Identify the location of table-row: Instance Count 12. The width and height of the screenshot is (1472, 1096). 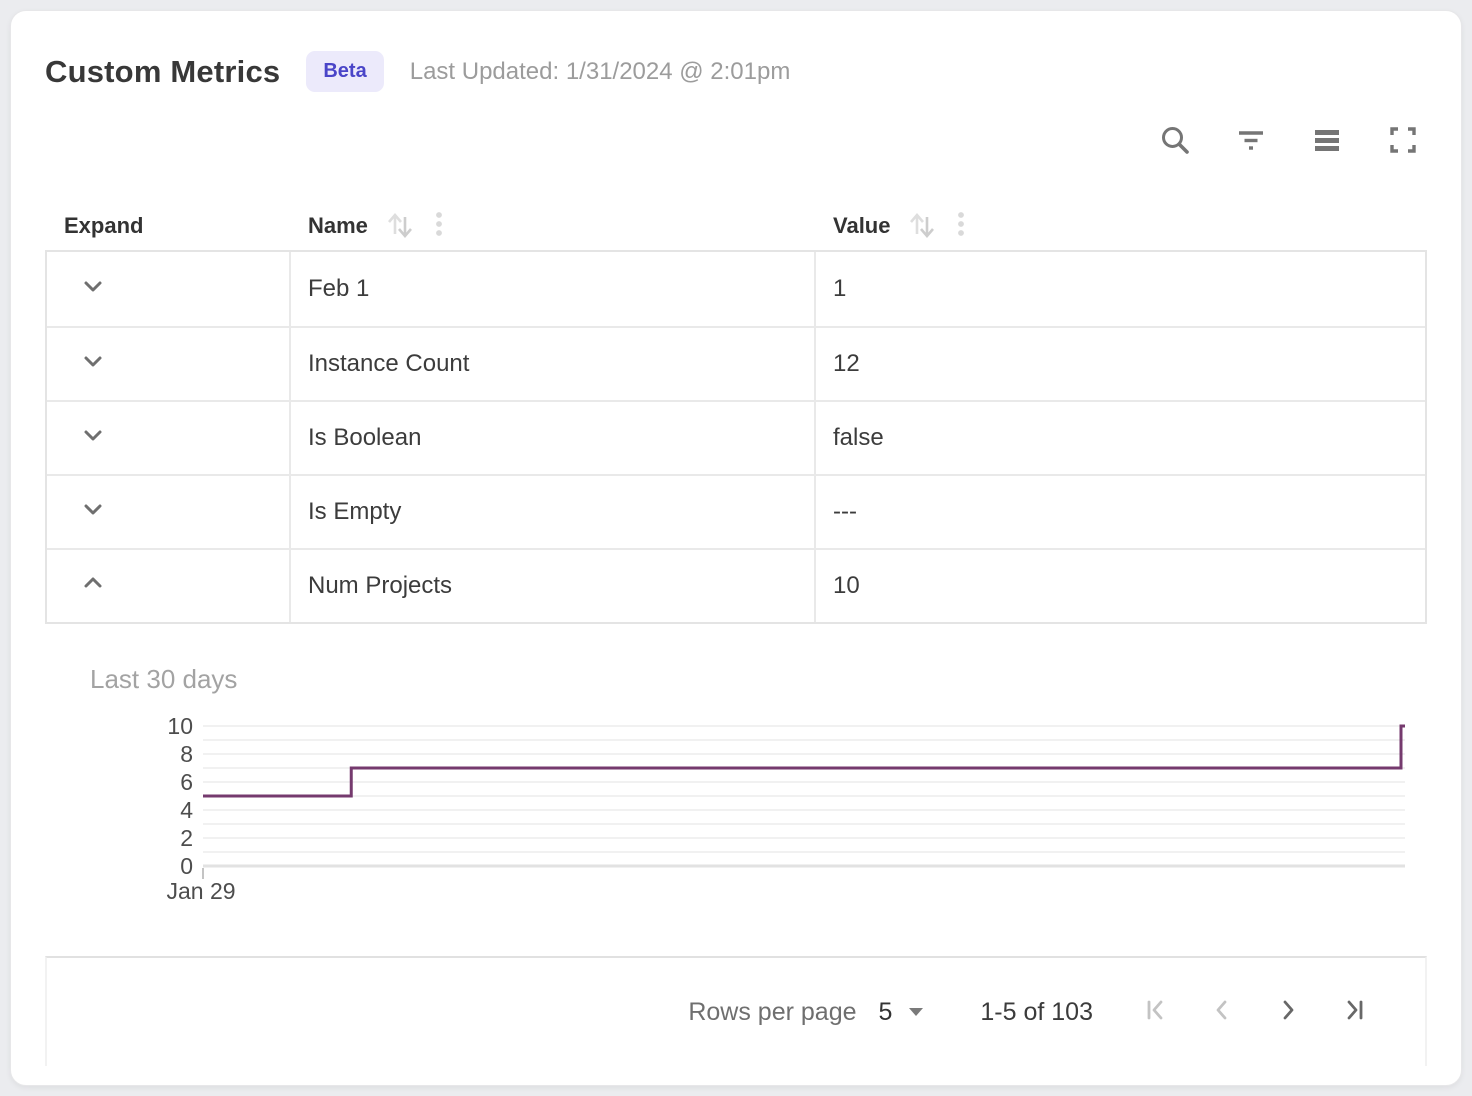
(736, 363).